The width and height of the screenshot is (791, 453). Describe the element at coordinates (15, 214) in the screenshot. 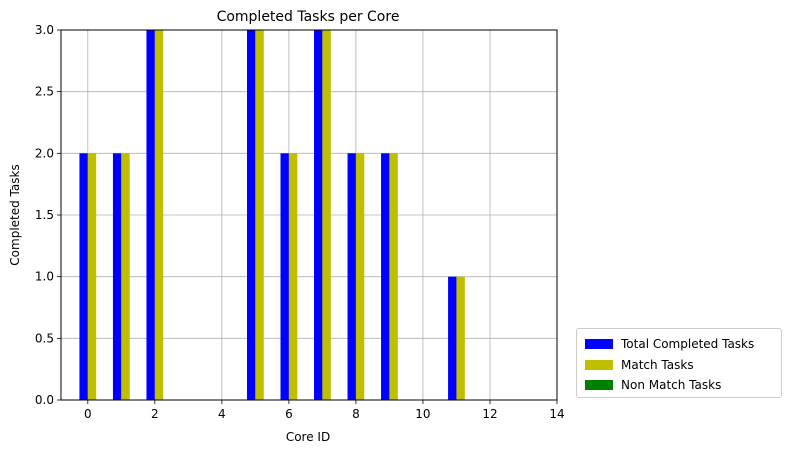

I see `y-axis-label: Completed Tasks` at that location.